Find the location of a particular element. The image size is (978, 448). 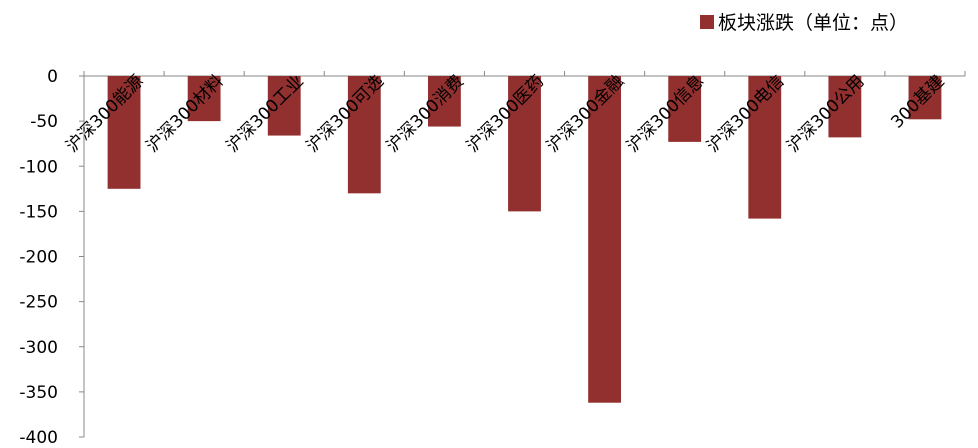

y-tick-label: -400 is located at coordinates (38, 438).